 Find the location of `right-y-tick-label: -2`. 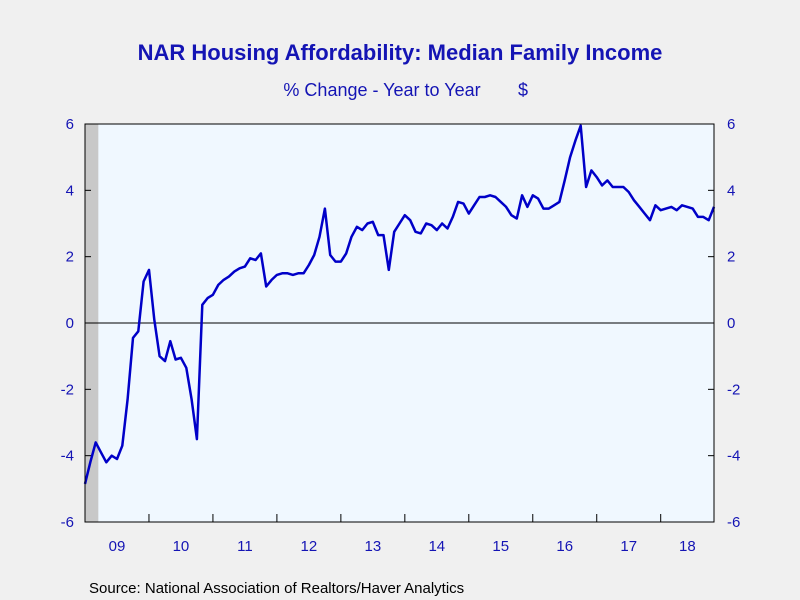

right-y-tick-label: -2 is located at coordinates (733, 389).